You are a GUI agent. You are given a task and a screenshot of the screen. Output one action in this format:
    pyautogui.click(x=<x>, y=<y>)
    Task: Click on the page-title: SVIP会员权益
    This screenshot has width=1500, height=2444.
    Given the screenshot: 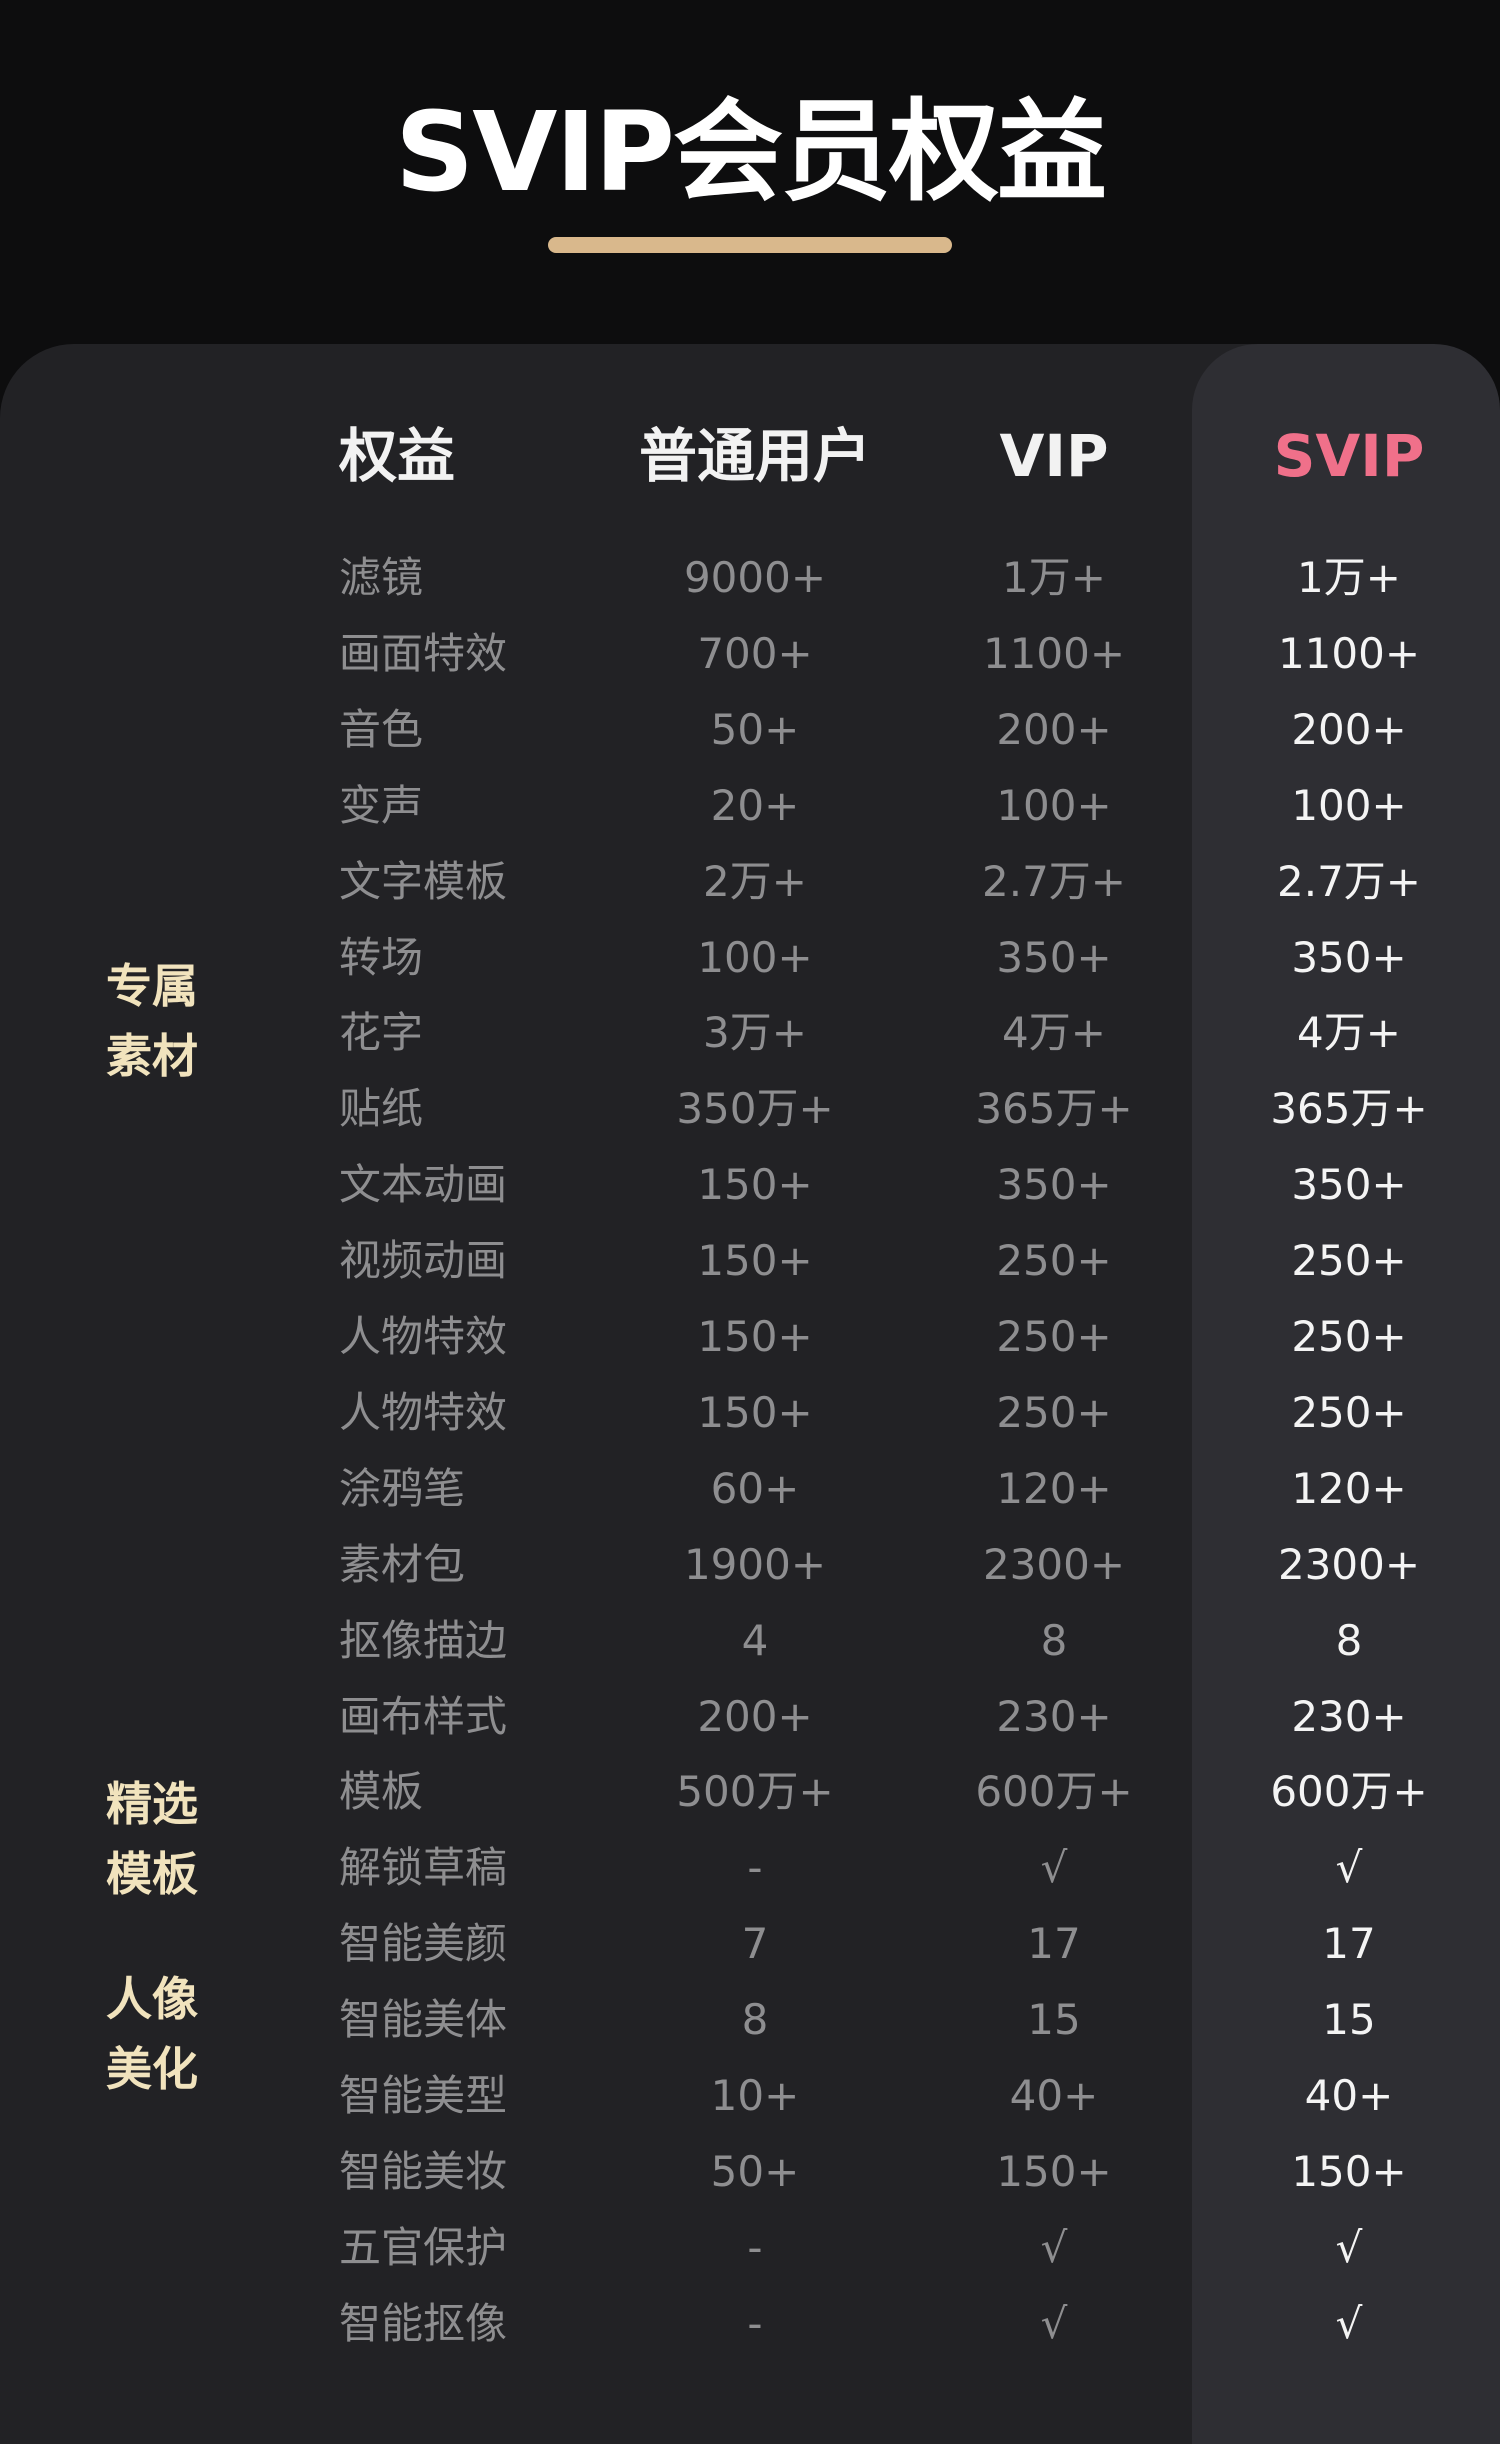 What is the action you would take?
    pyautogui.click(x=751, y=152)
    